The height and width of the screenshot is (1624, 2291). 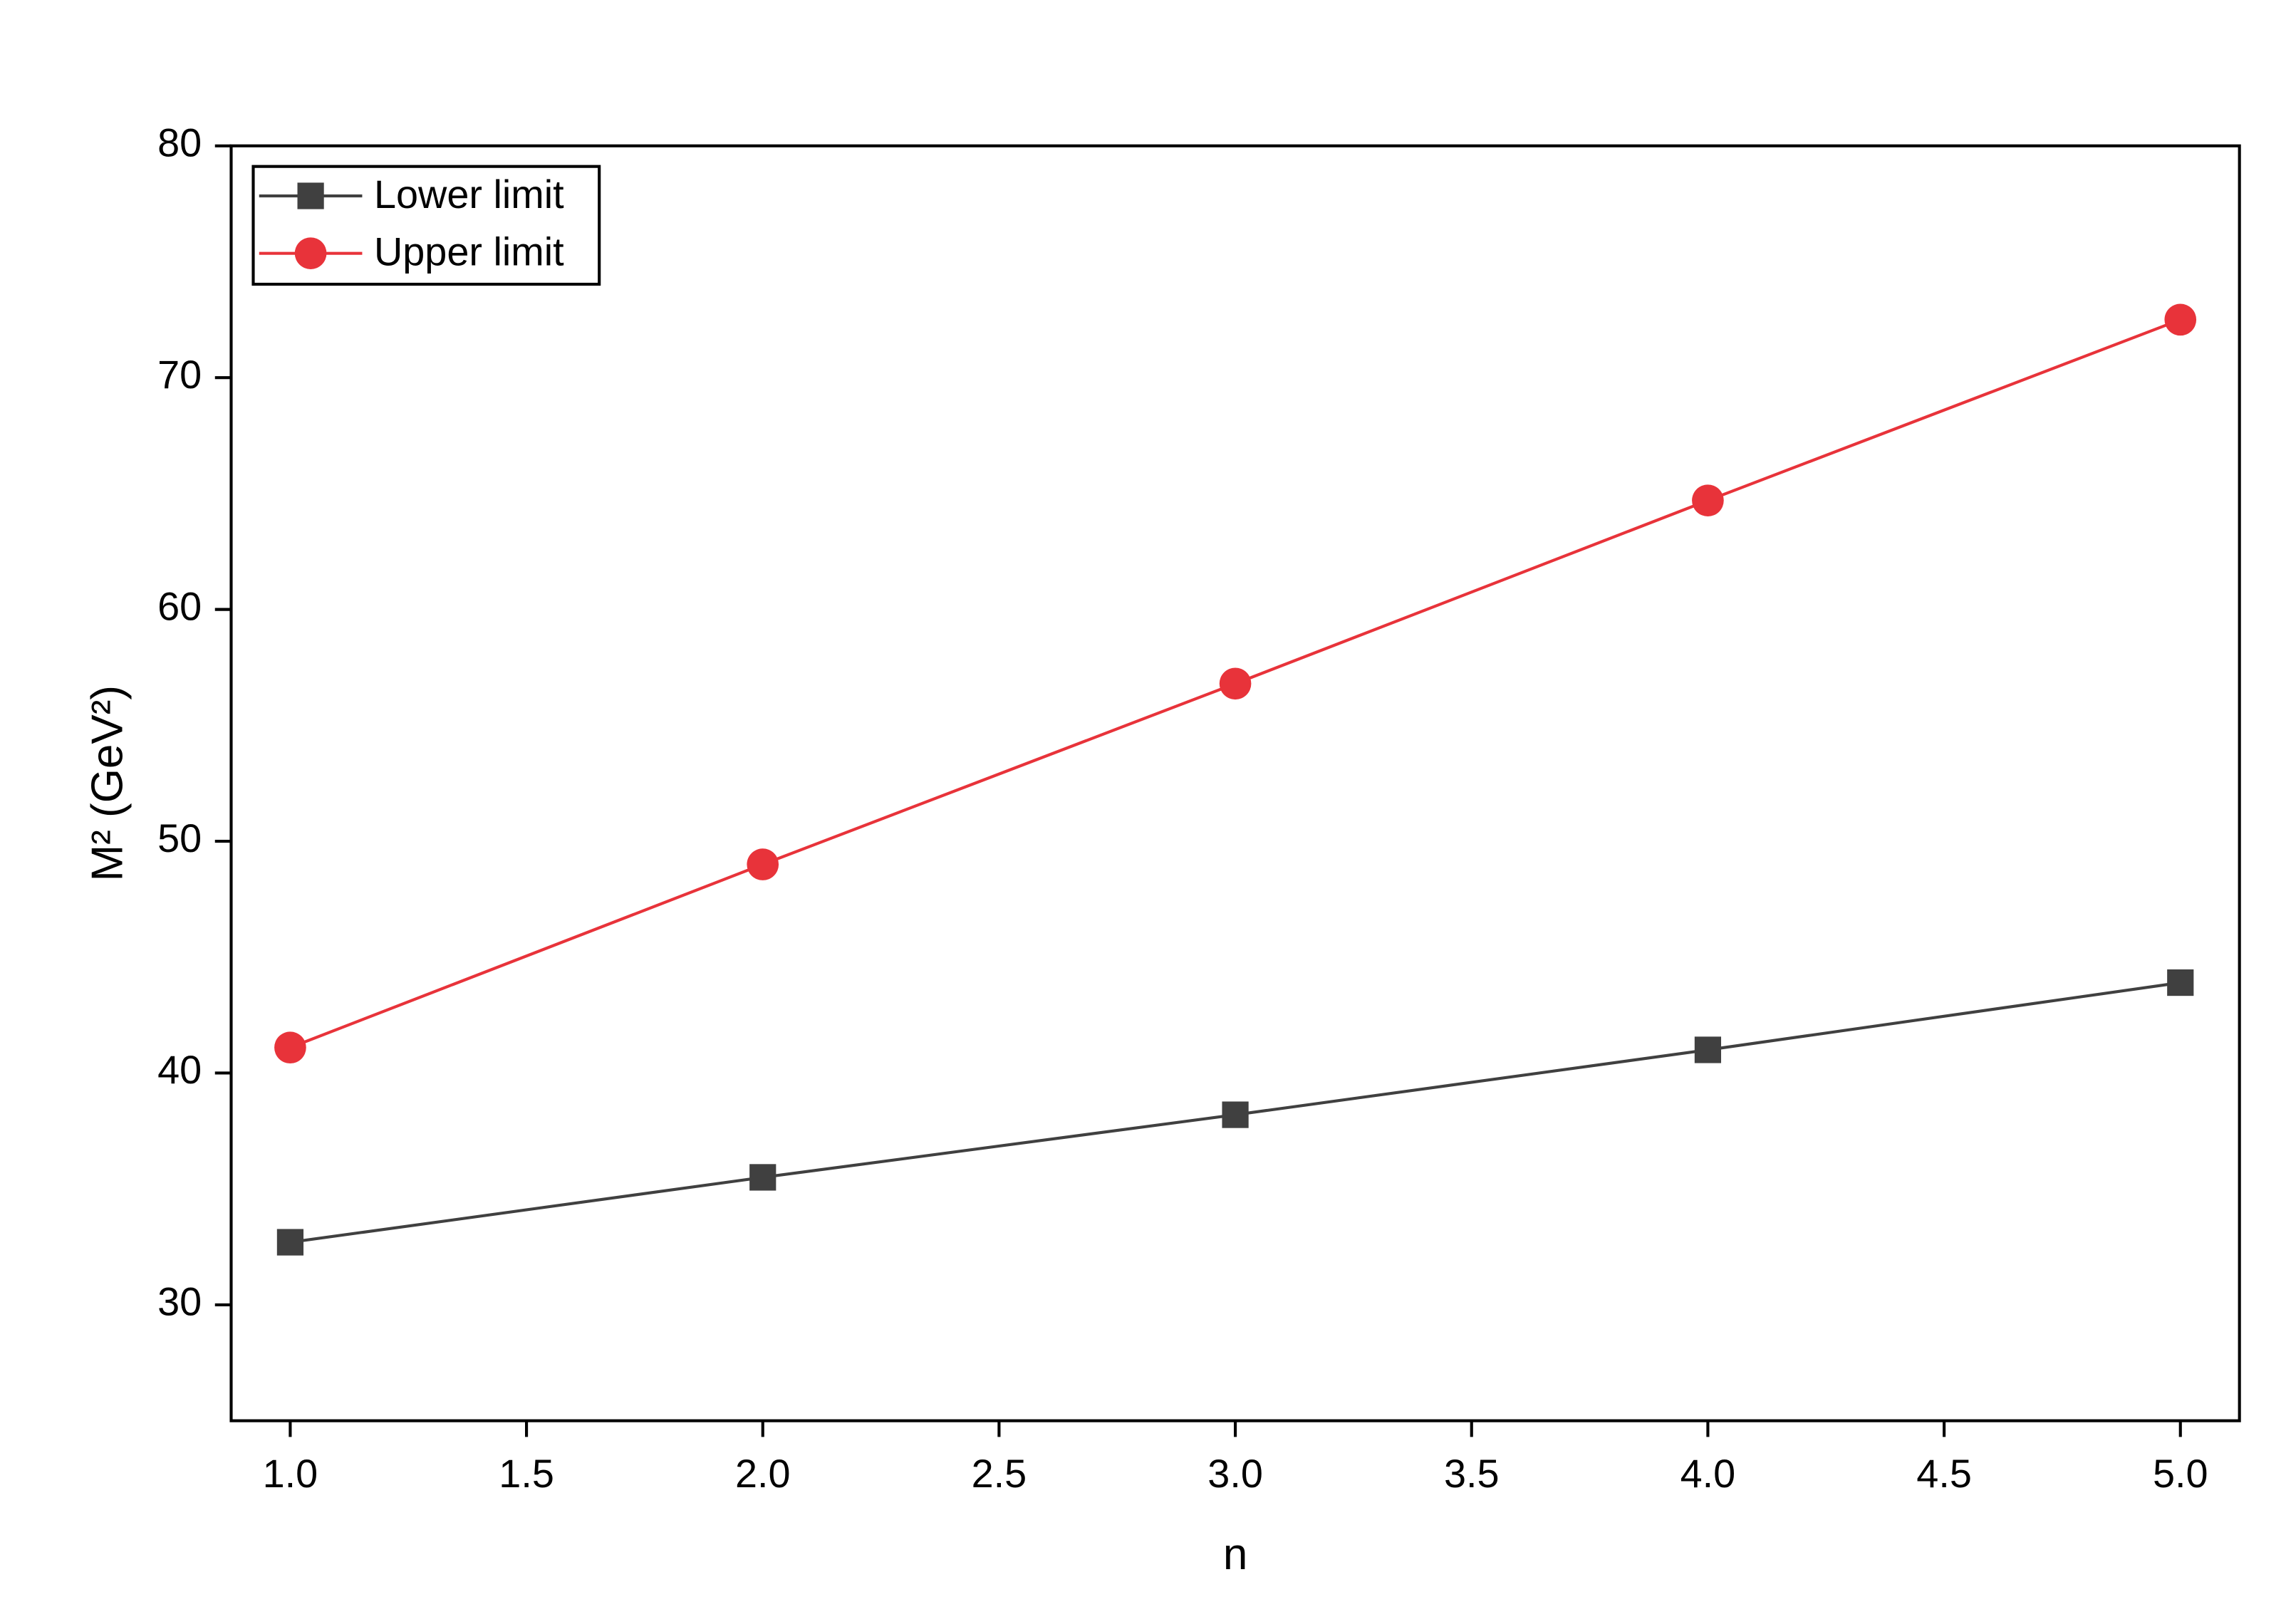 I want to click on x-tick-label: 5.0, so click(x=2180, y=1473).